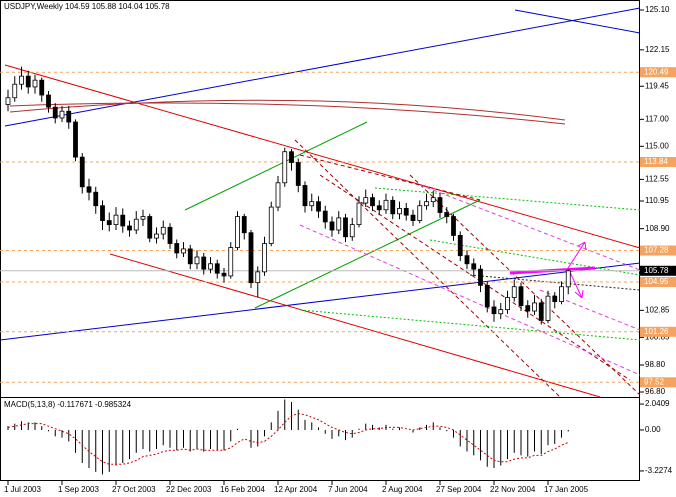 Image resolution: width=676 pixels, height=497 pixels. Describe the element at coordinates (657, 228) in the screenshot. I see `y-tick-label: 108.90` at that location.